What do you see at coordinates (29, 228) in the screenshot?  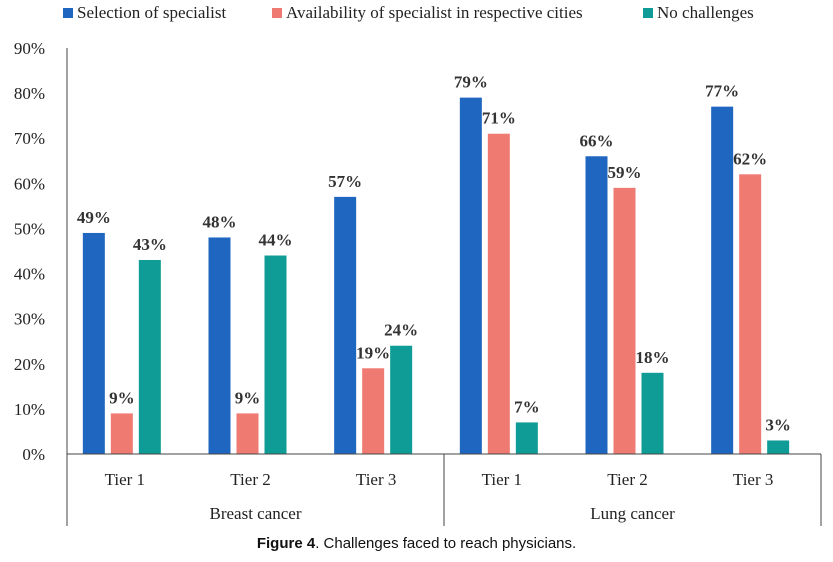 I see `y-tick-label: 50%` at bounding box center [29, 228].